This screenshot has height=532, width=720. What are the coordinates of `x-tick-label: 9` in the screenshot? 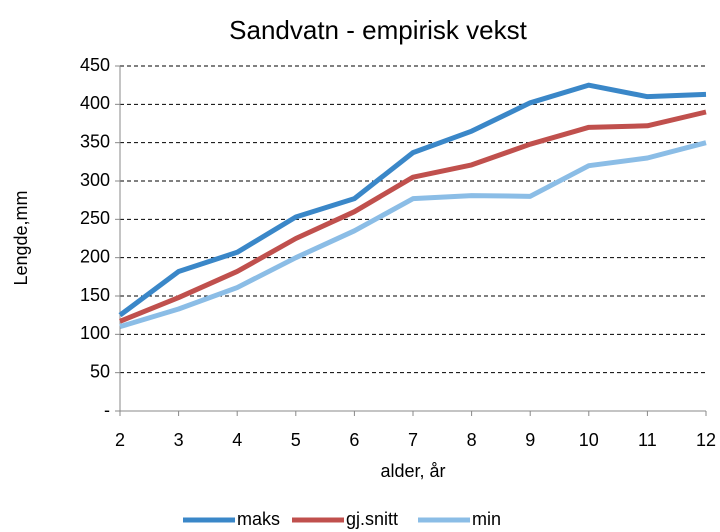 It's located at (530, 440).